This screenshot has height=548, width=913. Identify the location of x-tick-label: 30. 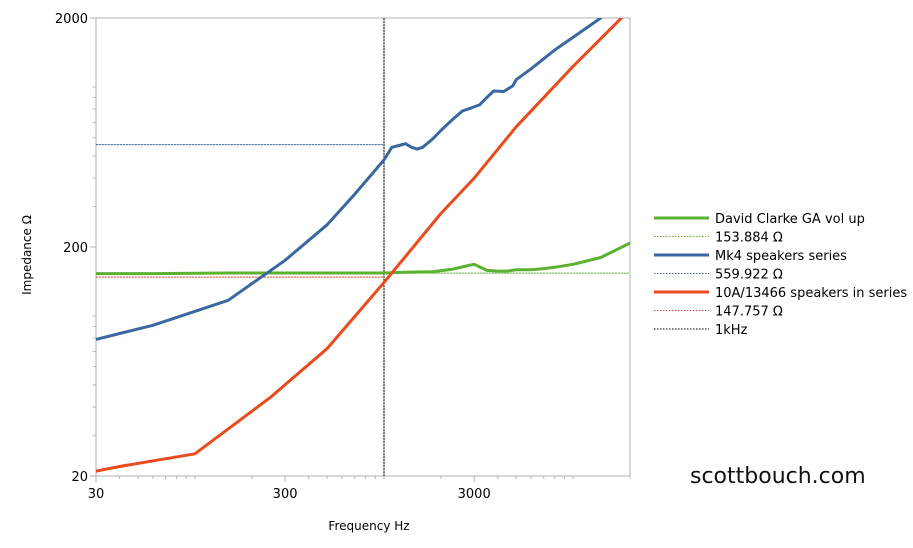
(96, 494).